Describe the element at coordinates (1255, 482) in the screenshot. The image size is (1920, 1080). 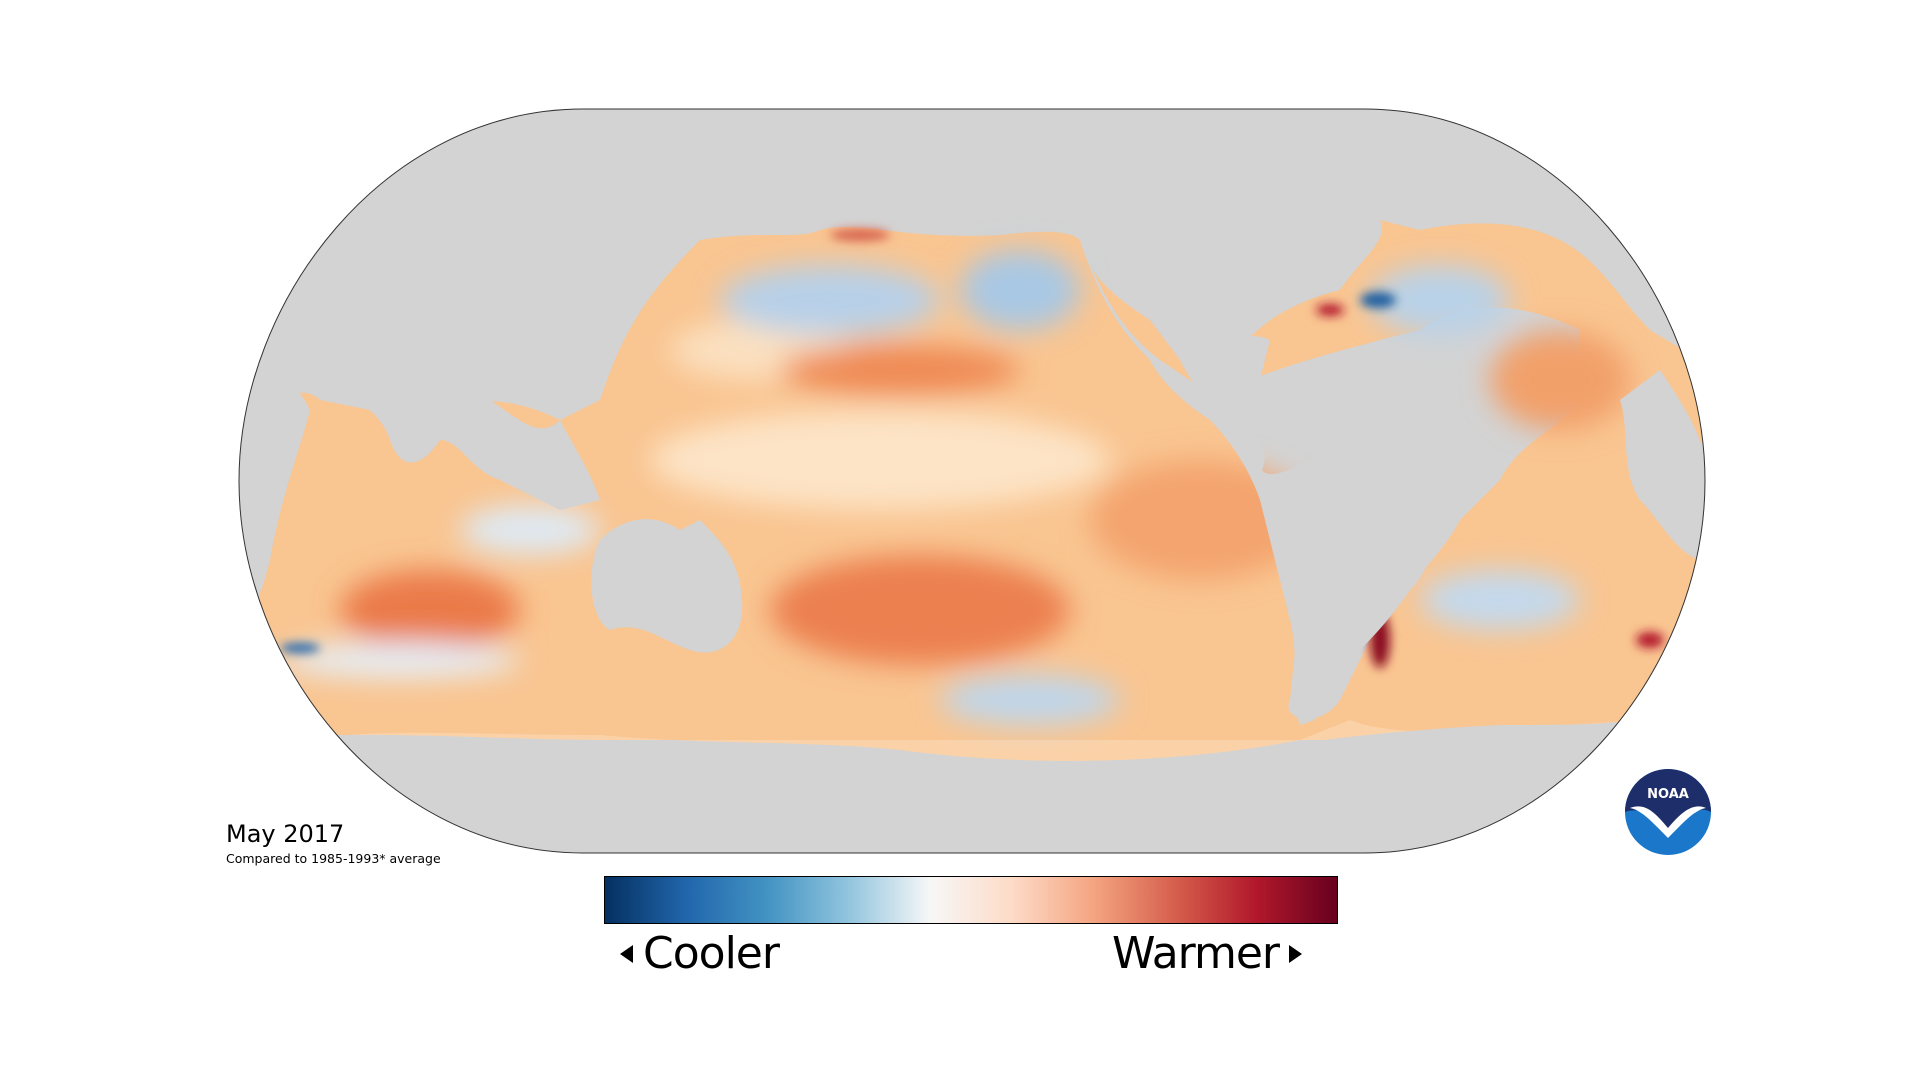
I see `americas` at that location.